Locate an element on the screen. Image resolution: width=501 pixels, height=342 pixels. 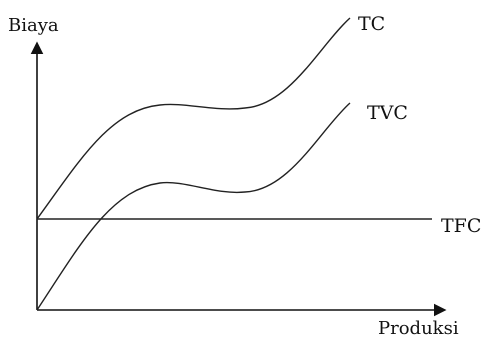
series-label-tvc: TVC is located at coordinates (387, 113).